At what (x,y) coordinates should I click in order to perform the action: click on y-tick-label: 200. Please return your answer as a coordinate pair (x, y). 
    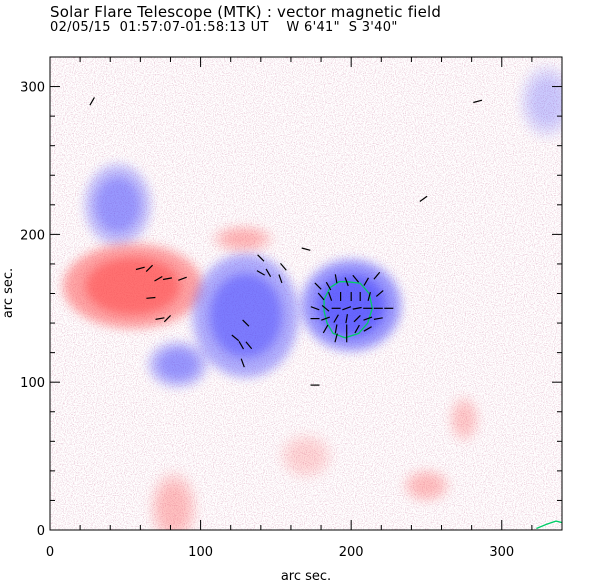
    Looking at the image, I should click on (32, 235).